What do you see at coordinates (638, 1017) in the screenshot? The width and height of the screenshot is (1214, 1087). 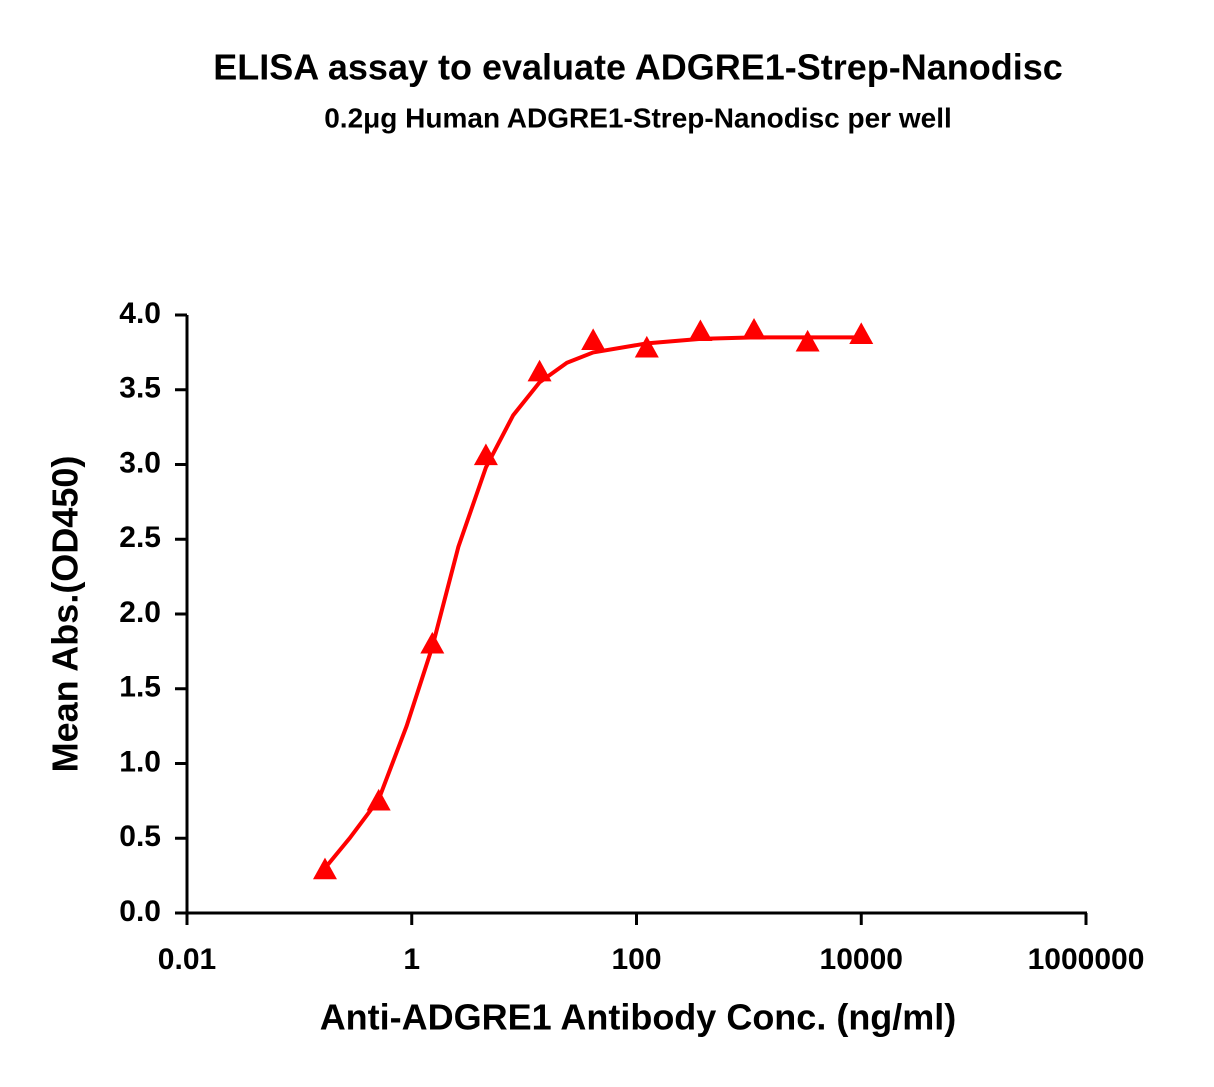 I see `x-axis-label: Anti-ADGRE1 Antibody Conc. (ng/ml)` at bounding box center [638, 1017].